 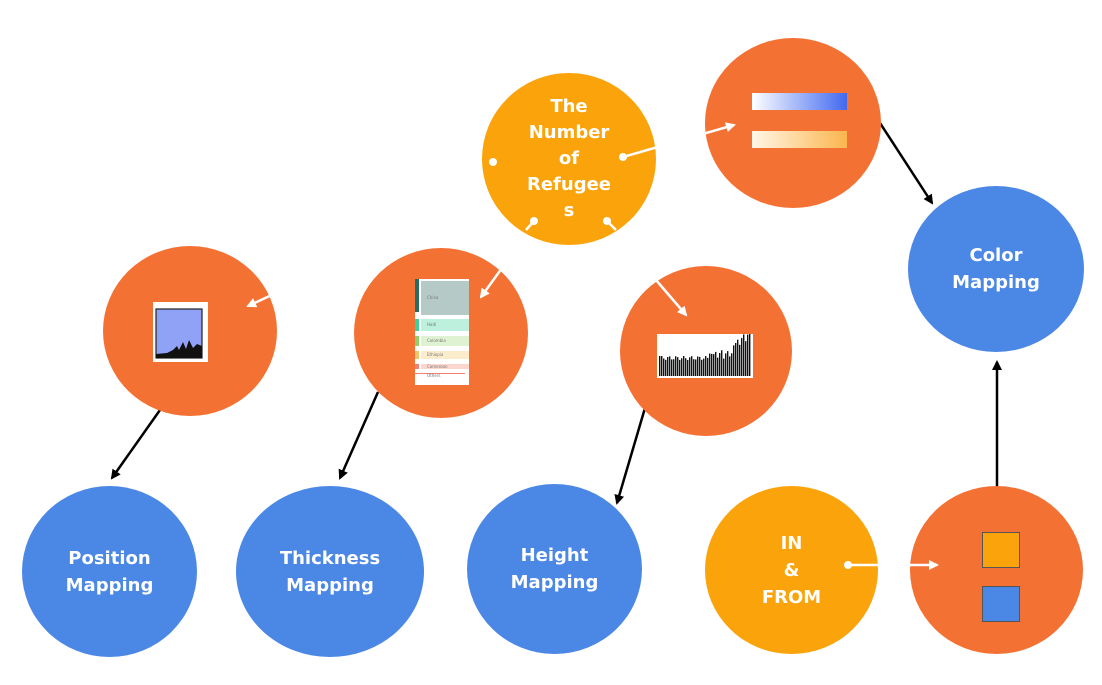 I want to click on arrow-height, so click(x=630, y=456).